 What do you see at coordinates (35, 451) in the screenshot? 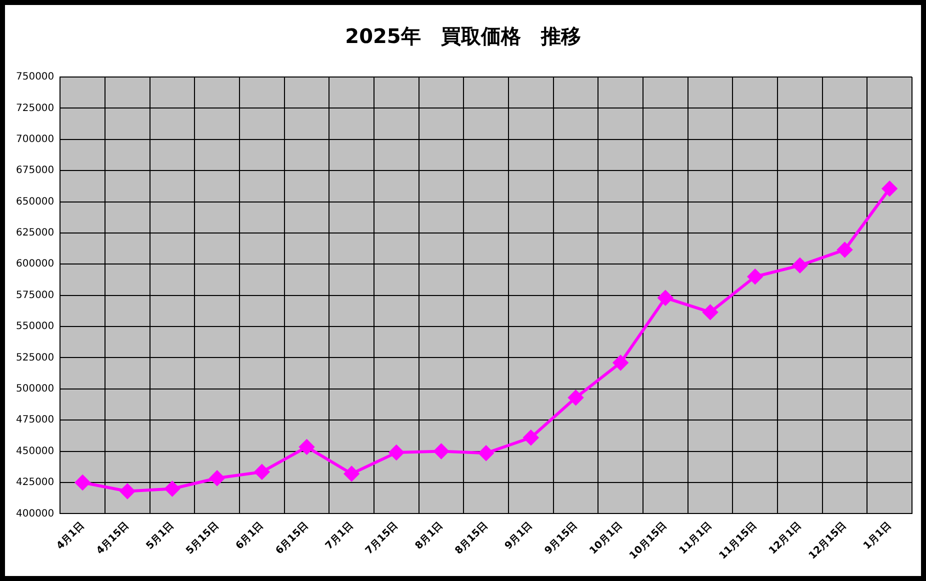
I see `y-tick-label: 450000` at bounding box center [35, 451].